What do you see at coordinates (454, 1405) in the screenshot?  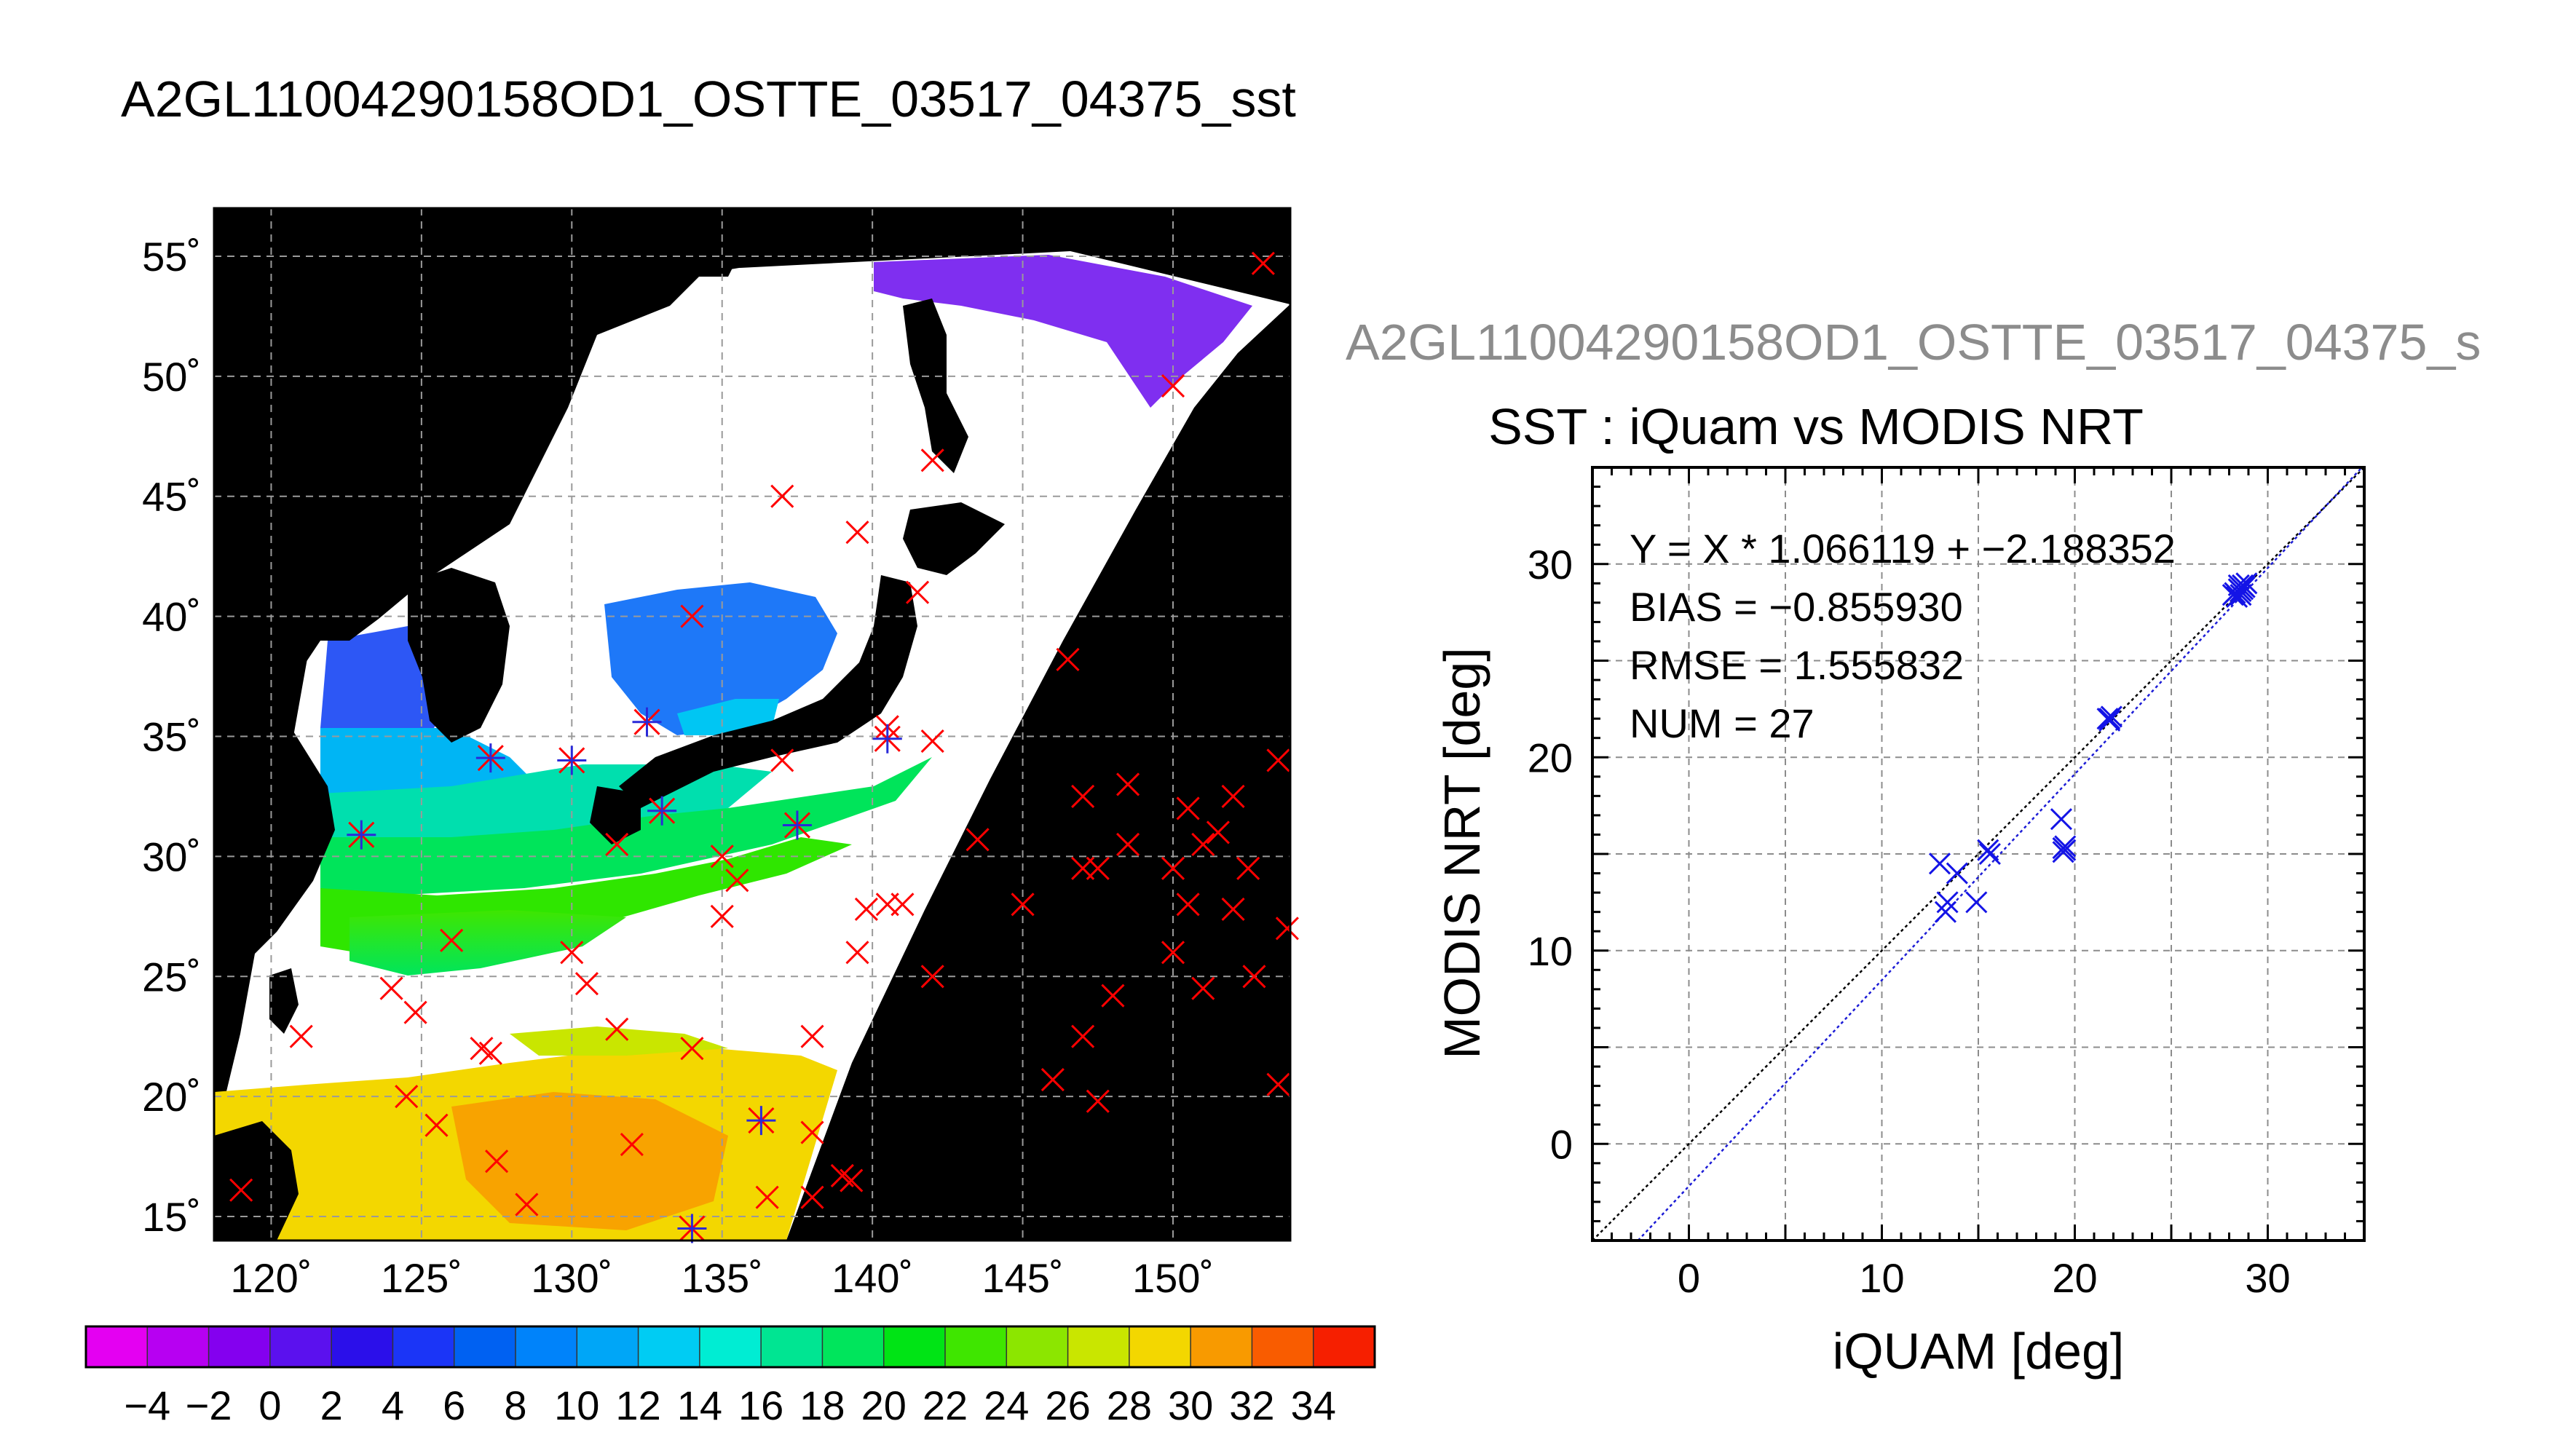 I see `colorbar-tick-label: 6` at bounding box center [454, 1405].